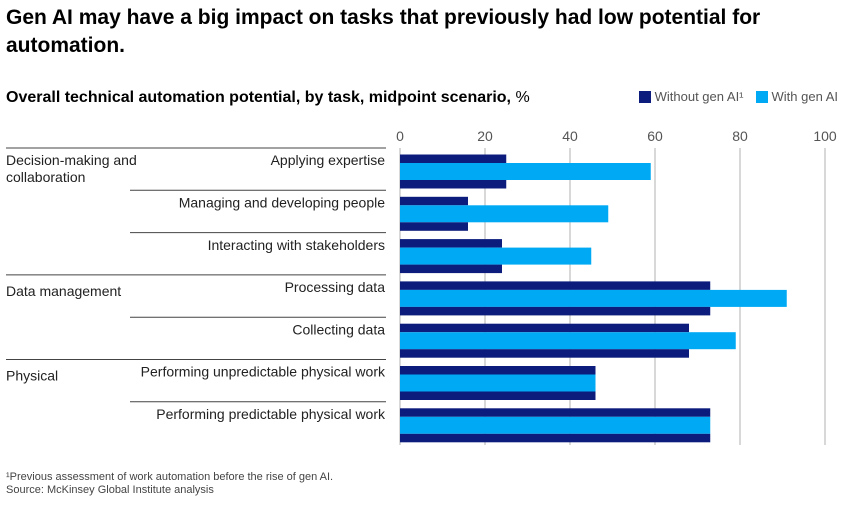  I want to click on legend-item-with: With gen AI, so click(796, 96).